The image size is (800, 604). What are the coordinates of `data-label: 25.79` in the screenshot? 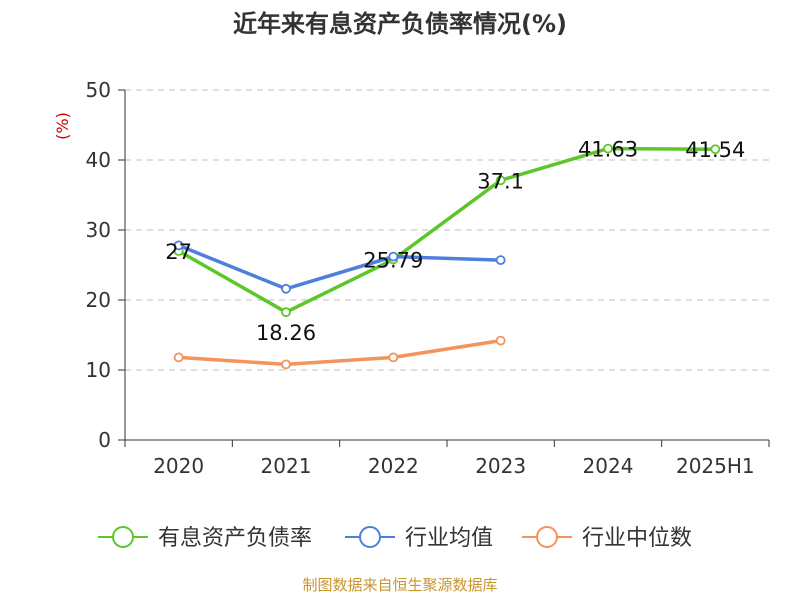 It's located at (393, 260).